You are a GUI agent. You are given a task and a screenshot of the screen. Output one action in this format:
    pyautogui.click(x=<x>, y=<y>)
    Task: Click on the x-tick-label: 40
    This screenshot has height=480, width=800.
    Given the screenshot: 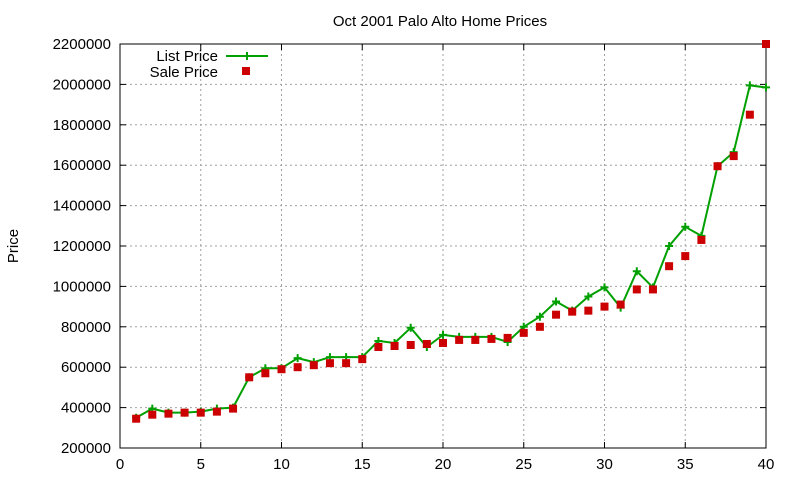 What is the action you would take?
    pyautogui.click(x=766, y=464)
    